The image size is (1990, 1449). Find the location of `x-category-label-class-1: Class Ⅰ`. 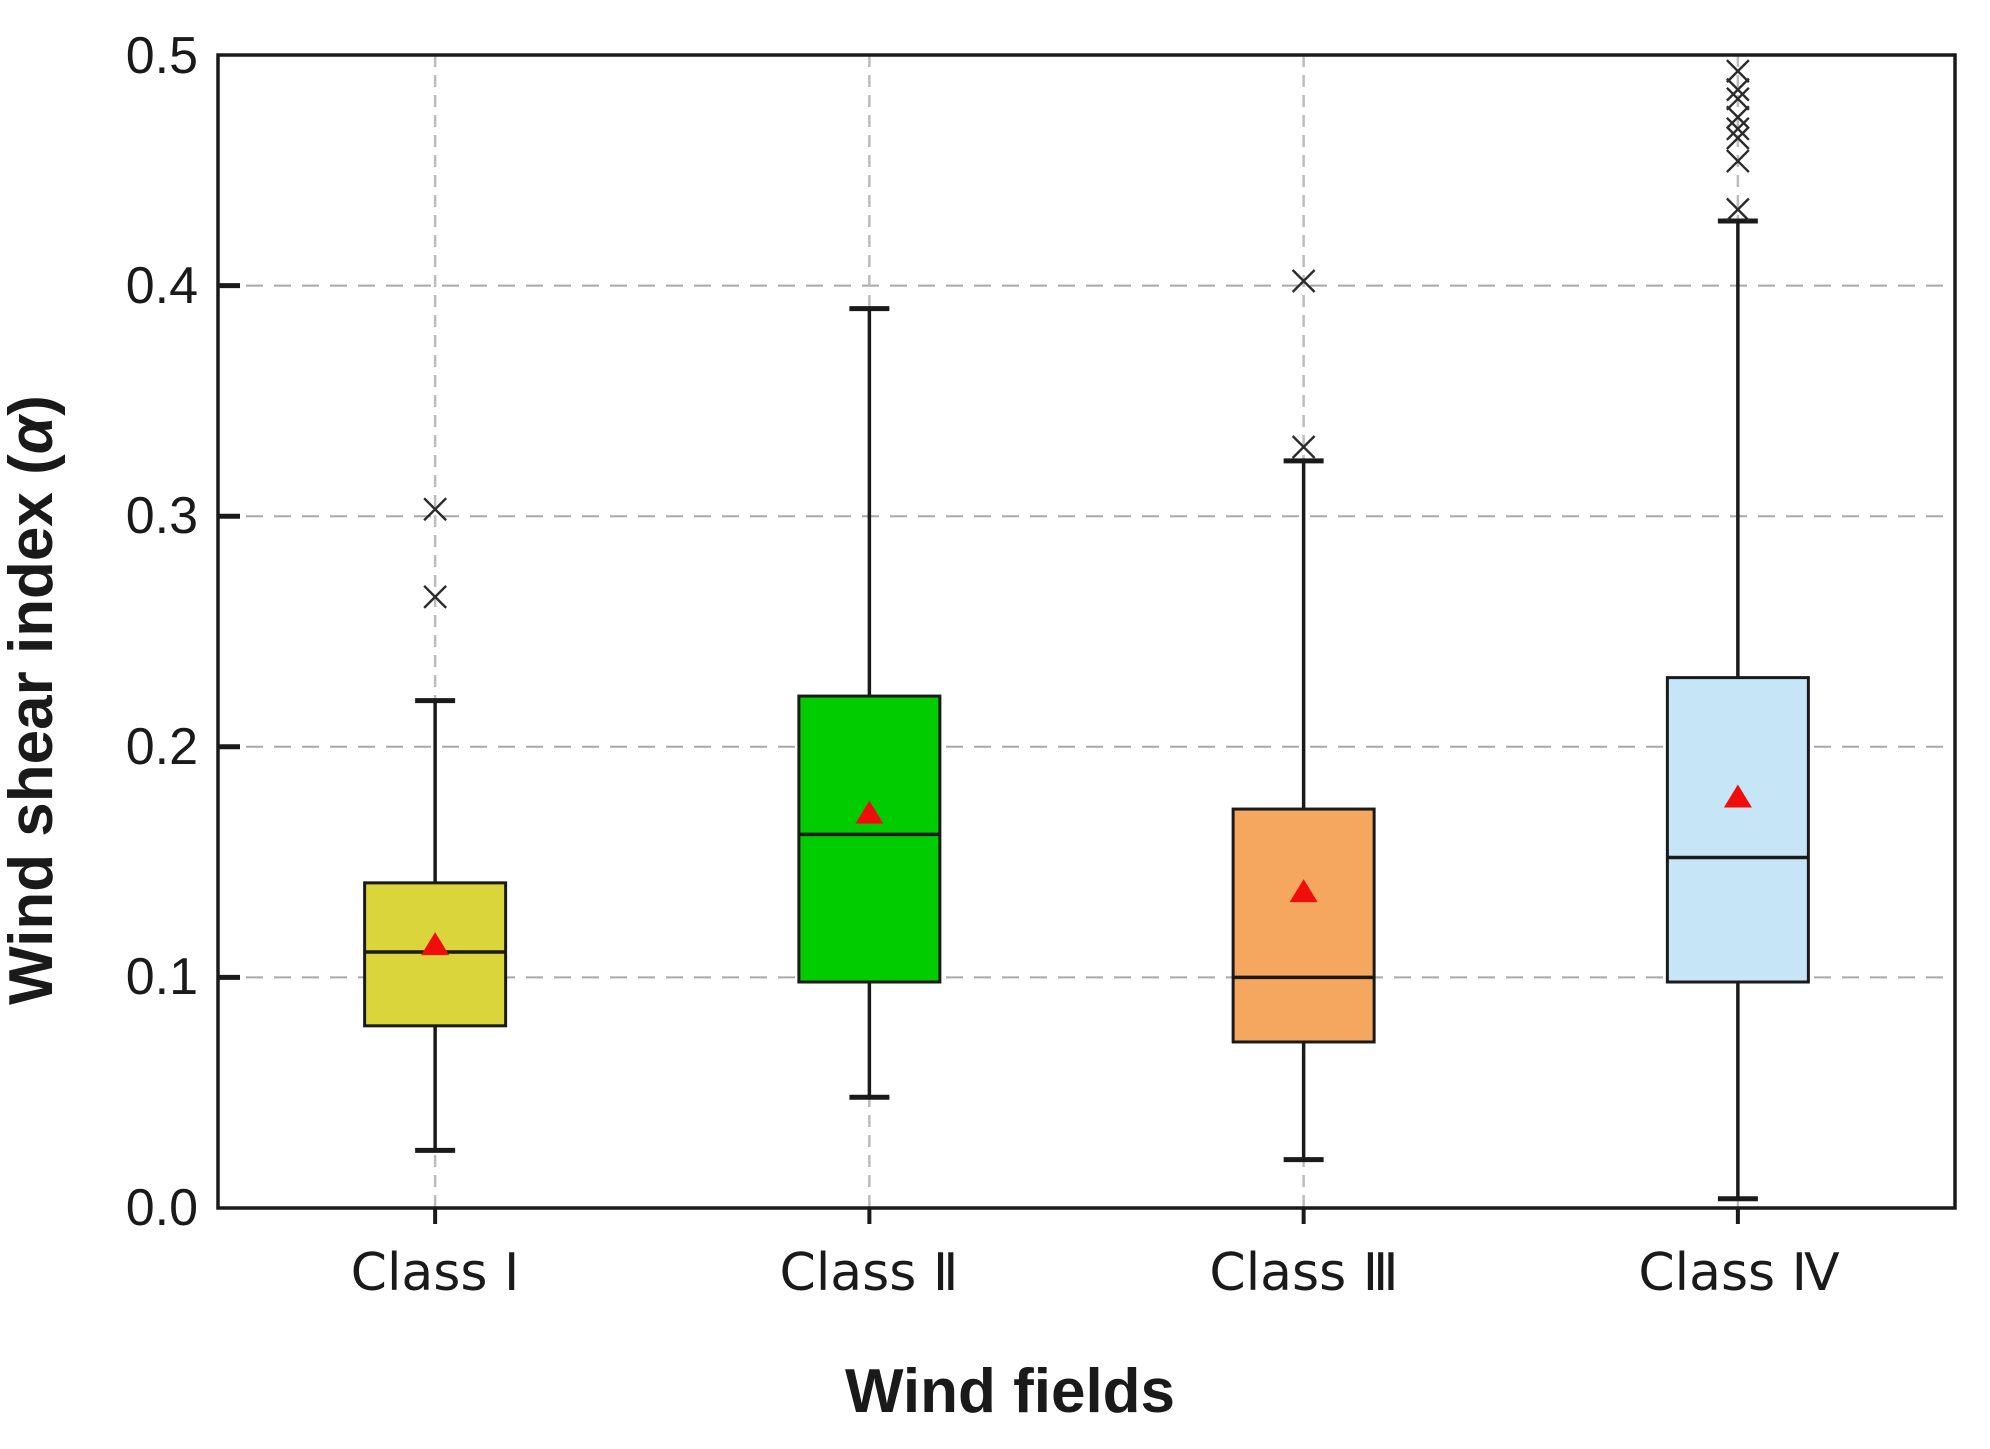

x-category-label-class-1: Class Ⅰ is located at coordinates (435, 1273).